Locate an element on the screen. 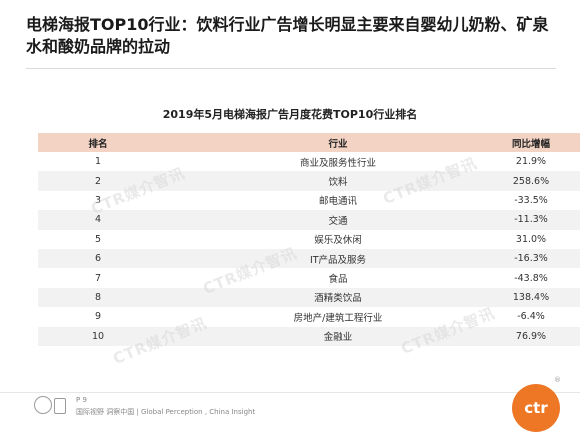  table-row: 3 邮电通讯 -33.5% is located at coordinates (309, 200).